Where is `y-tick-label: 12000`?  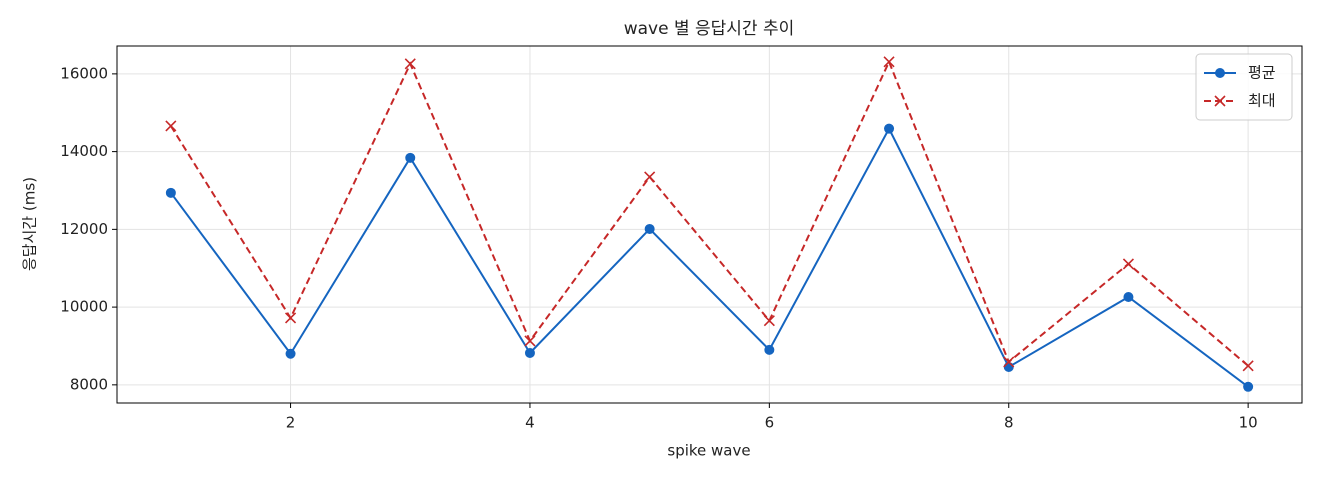
y-tick-label: 12000 is located at coordinates (84, 229).